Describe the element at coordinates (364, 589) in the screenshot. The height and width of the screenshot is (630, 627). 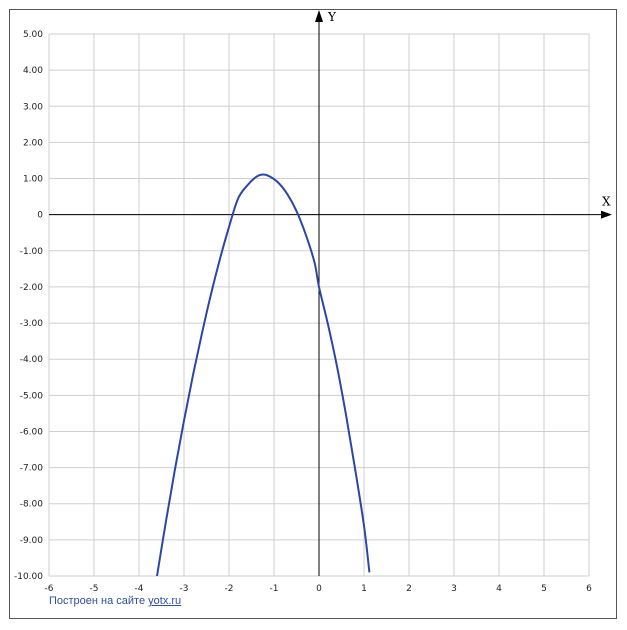
I see `x-tick-label: 1` at that location.